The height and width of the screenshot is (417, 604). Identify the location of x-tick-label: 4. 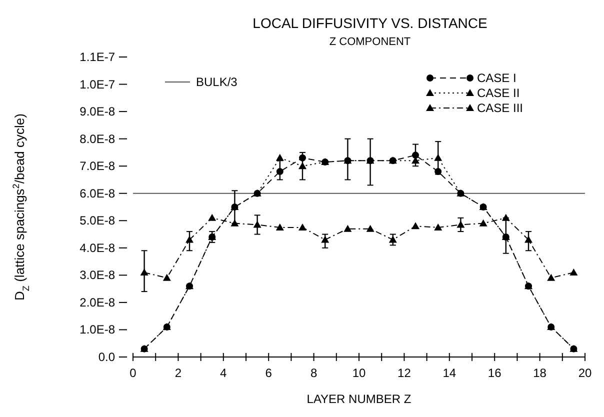
(224, 373).